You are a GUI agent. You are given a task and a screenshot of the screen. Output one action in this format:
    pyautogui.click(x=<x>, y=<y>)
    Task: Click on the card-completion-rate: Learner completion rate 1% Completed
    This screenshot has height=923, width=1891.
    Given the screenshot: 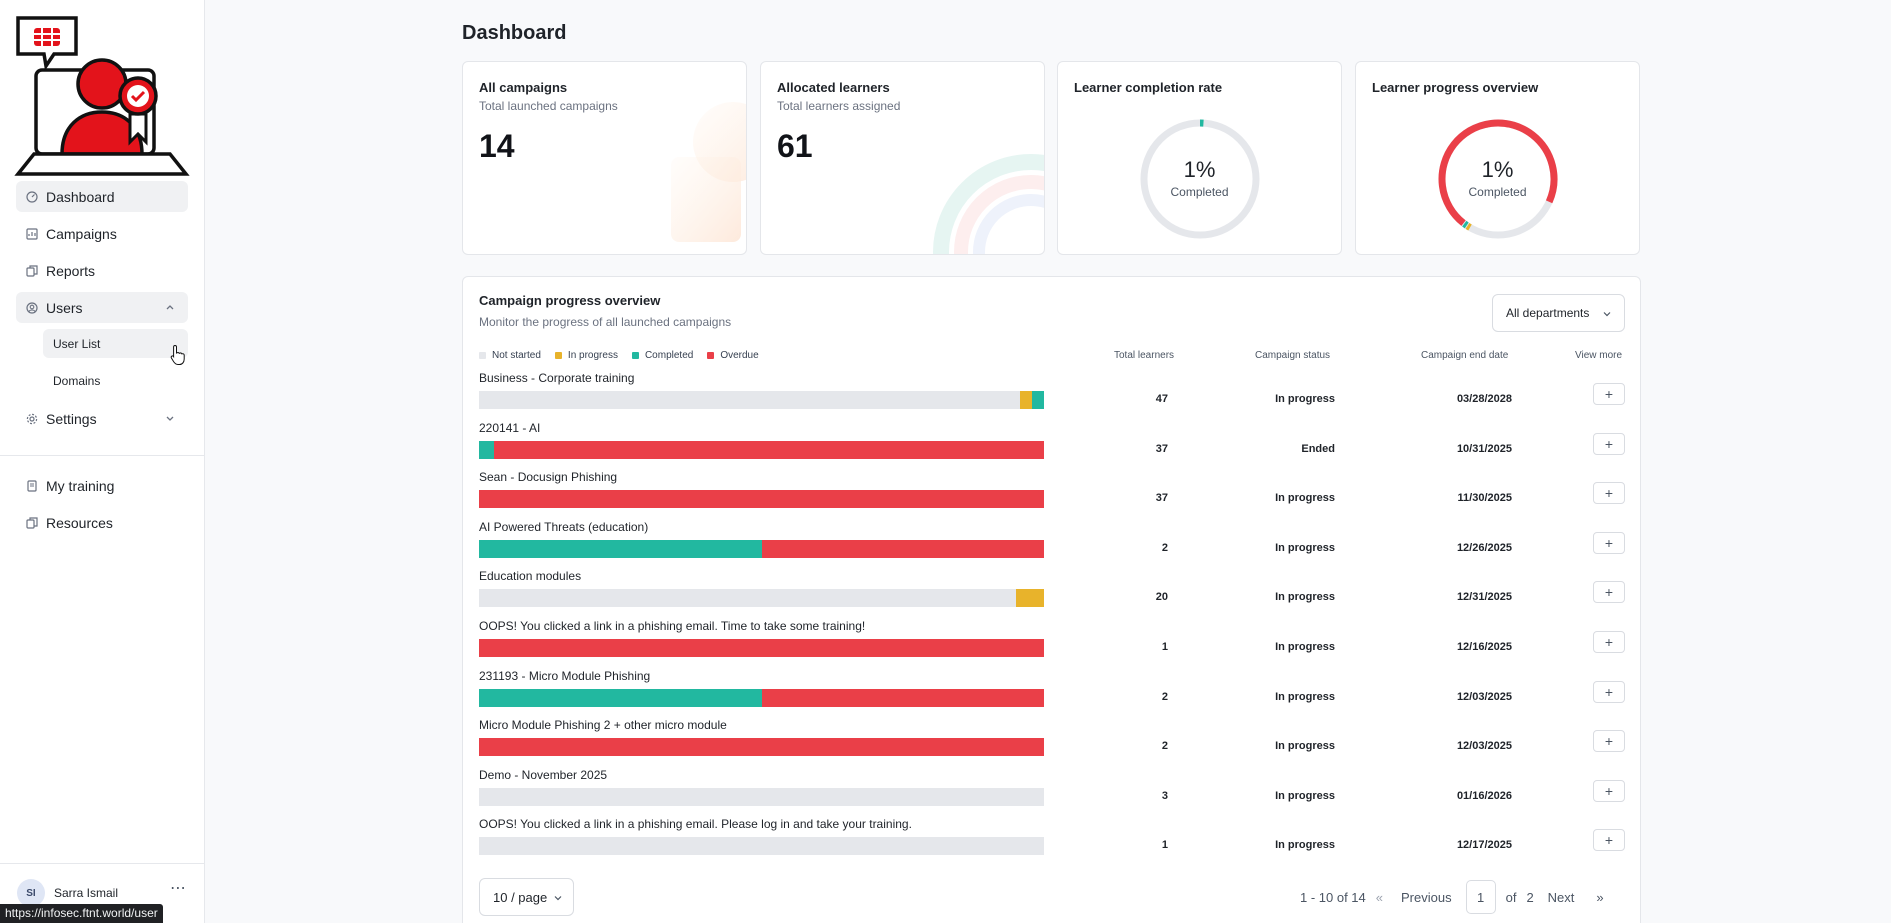 What is the action you would take?
    pyautogui.click(x=1199, y=158)
    